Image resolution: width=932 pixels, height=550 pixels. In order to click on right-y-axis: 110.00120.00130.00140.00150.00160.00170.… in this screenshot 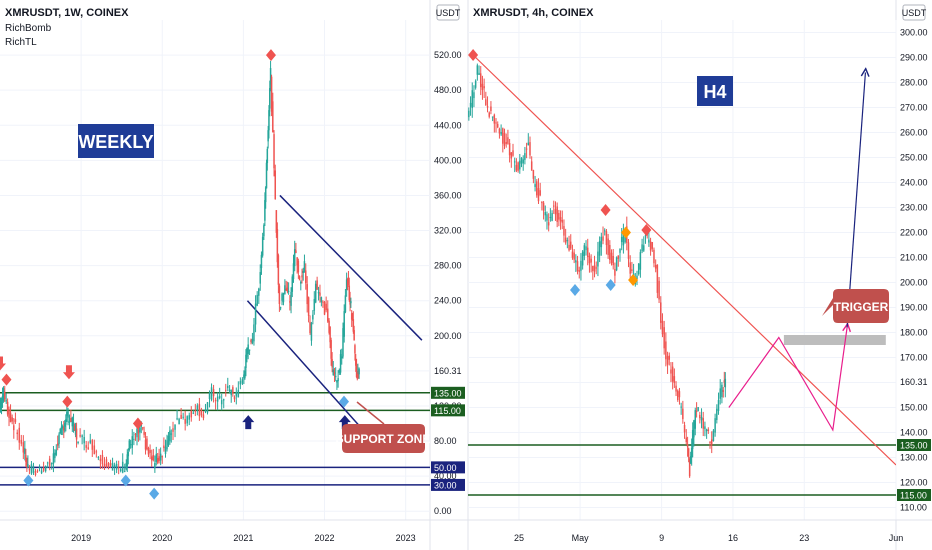, I will do `click(914, 270)`.